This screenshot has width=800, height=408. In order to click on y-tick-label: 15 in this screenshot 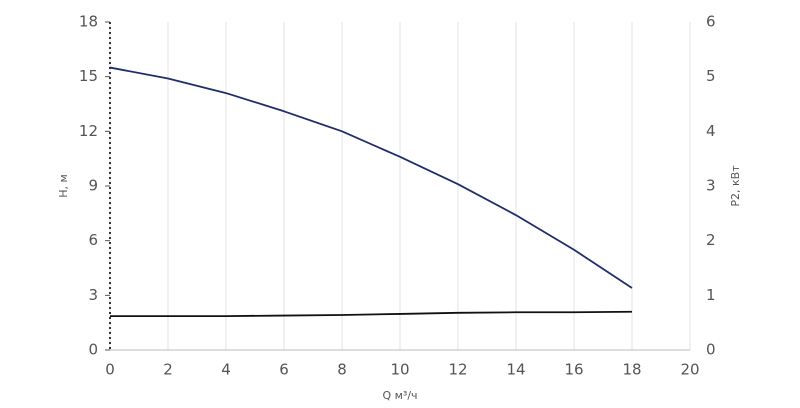, I will do `click(88, 76)`.